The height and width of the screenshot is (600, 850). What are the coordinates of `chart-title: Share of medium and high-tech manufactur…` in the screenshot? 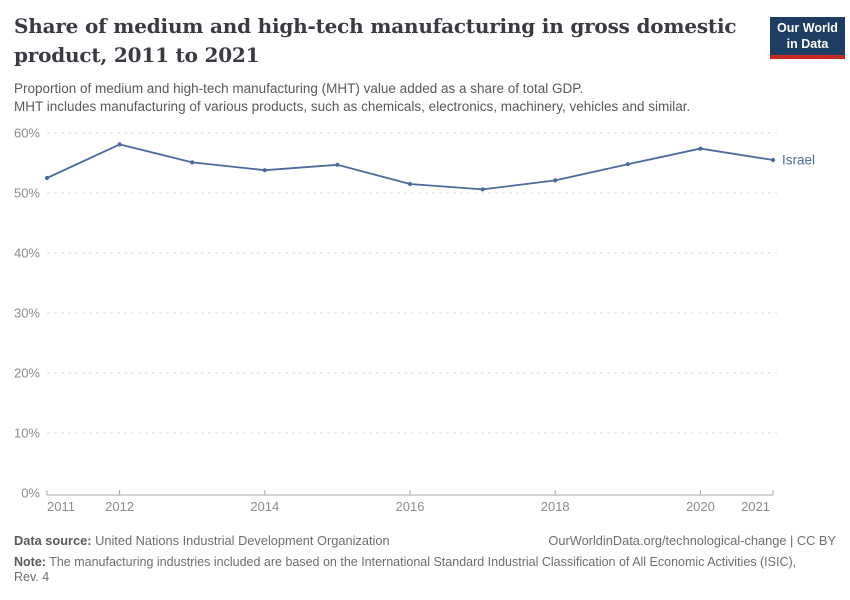 It's located at (375, 40).